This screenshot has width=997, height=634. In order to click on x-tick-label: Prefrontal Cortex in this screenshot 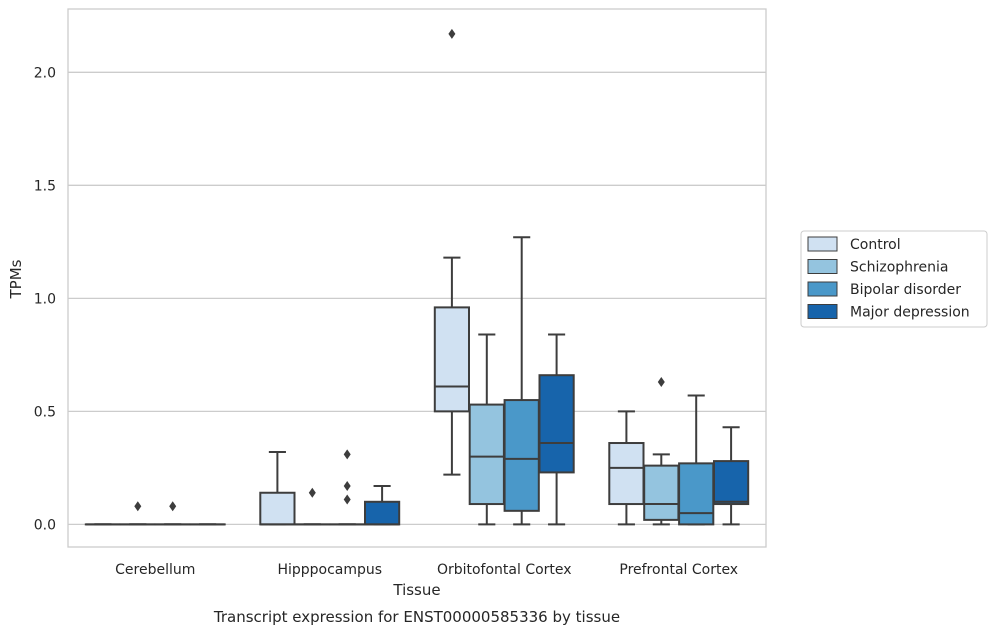, I will do `click(678, 570)`.